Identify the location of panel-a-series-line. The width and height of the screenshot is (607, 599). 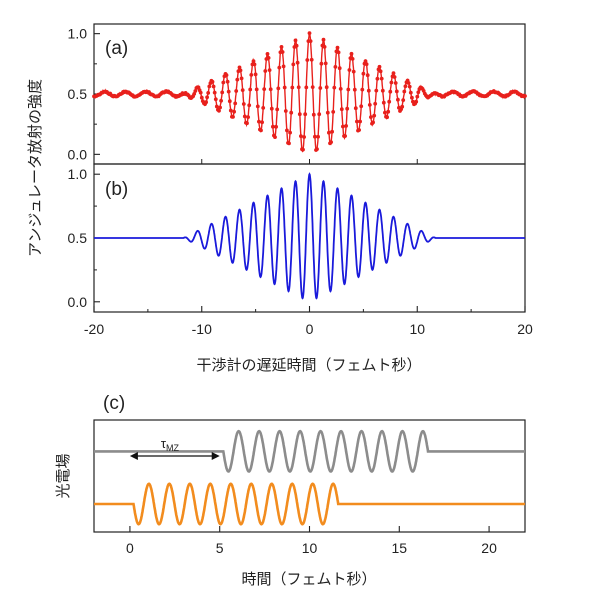
(309, 92).